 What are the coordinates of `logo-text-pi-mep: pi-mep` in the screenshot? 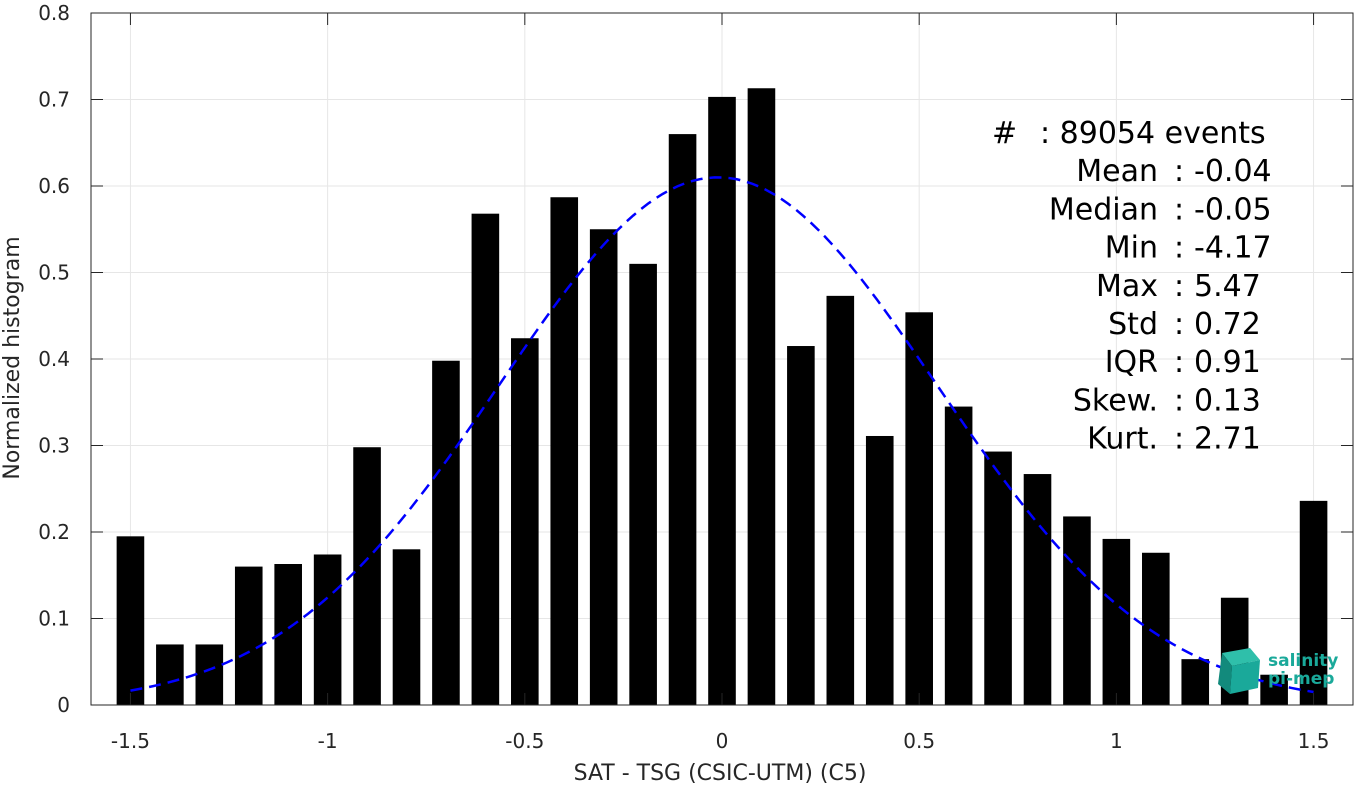 It's located at (1301, 679).